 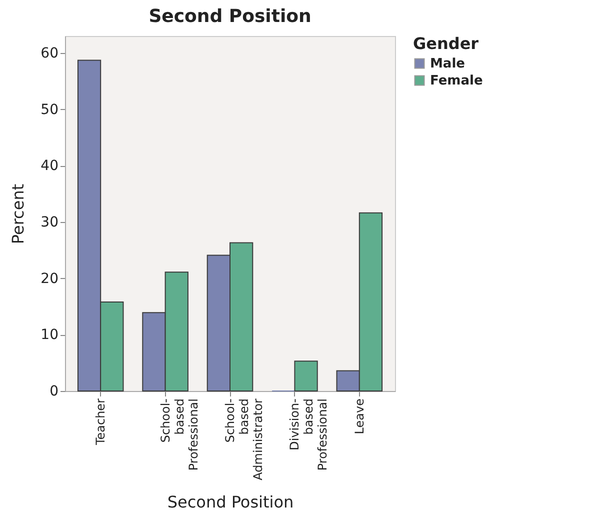 What do you see at coordinates (448, 64) in the screenshot?
I see `legend-label: Male` at bounding box center [448, 64].